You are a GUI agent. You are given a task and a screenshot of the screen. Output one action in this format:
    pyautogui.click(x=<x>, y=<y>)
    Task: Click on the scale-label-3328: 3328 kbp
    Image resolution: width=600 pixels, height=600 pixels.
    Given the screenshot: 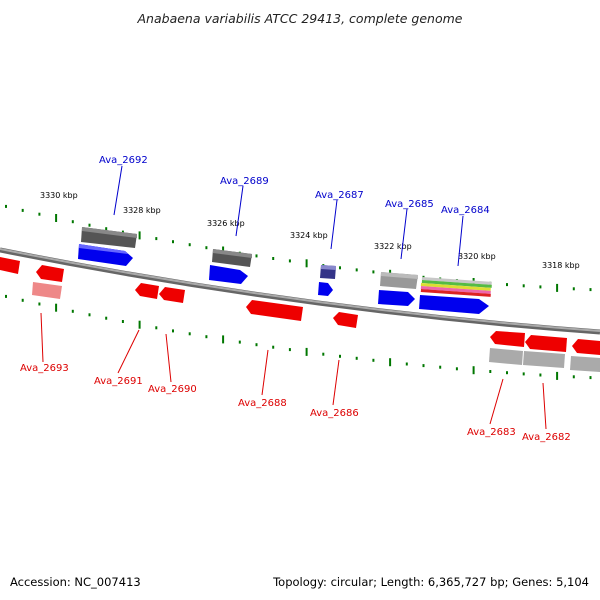 What is the action you would take?
    pyautogui.click(x=142, y=210)
    